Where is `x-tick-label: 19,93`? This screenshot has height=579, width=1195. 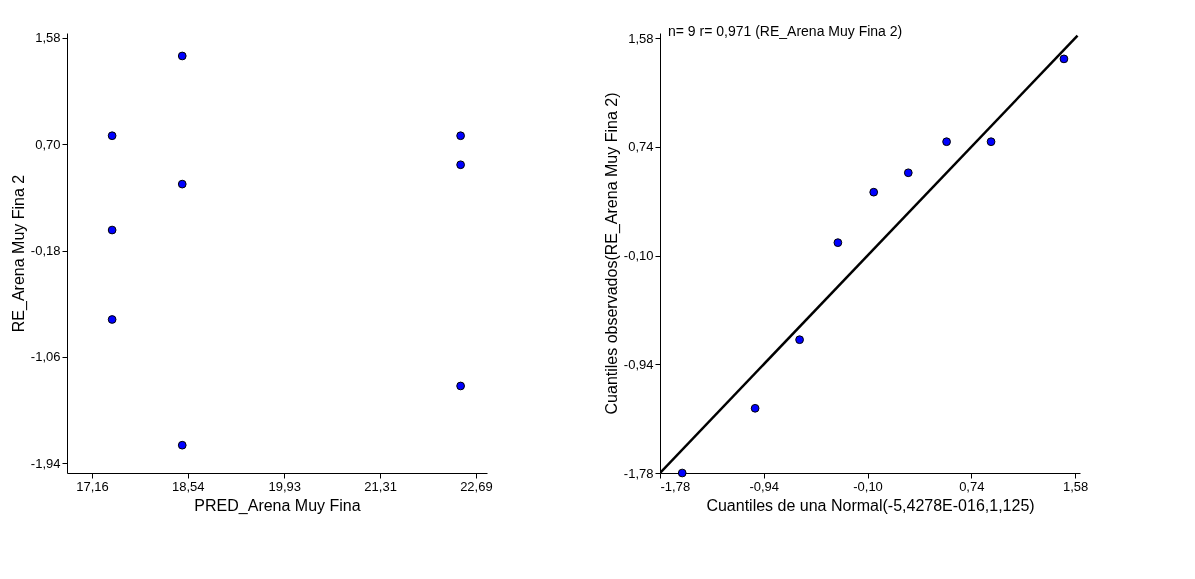 x-tick-label: 19,93 is located at coordinates (285, 486).